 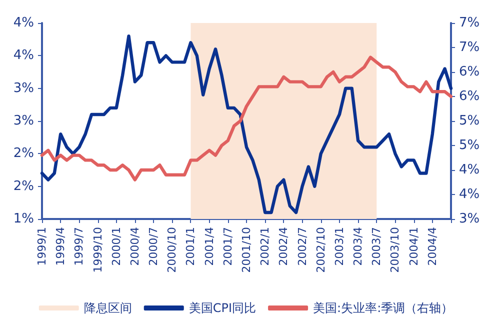 I want to click on x-tick-label: 2002/7, so click(x=302, y=246).